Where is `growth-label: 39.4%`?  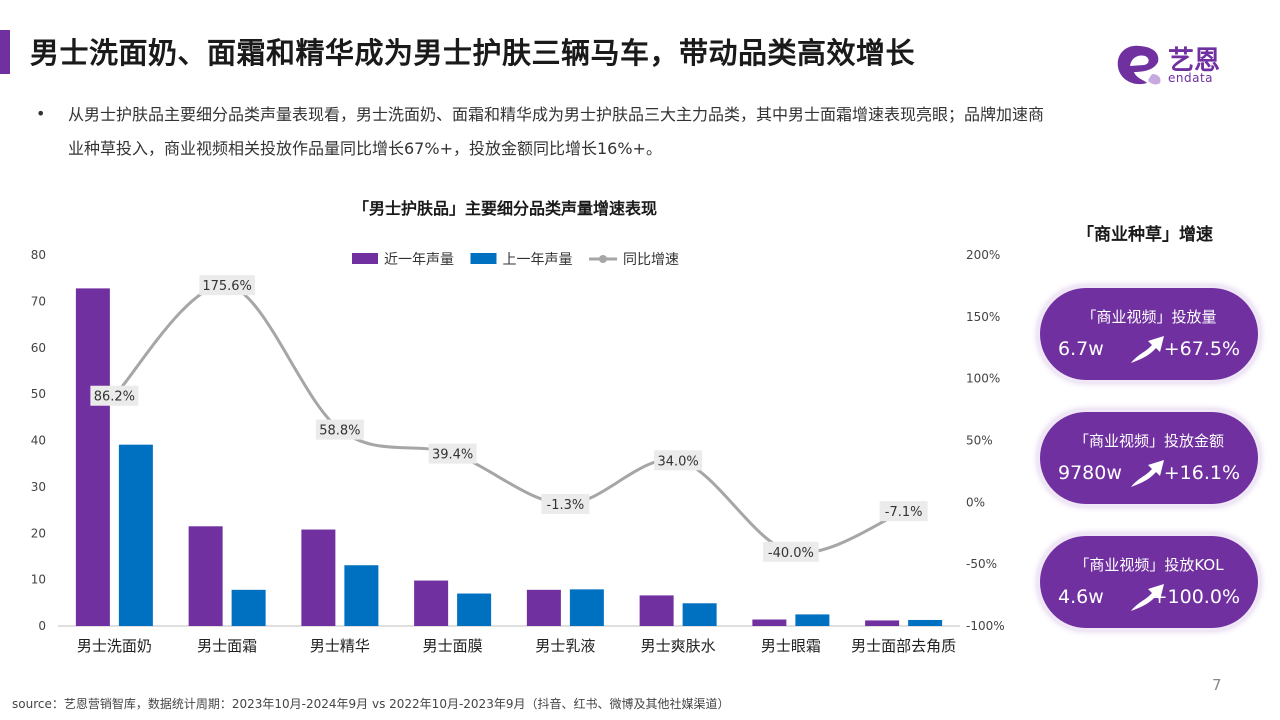 growth-label: 39.4% is located at coordinates (452, 455).